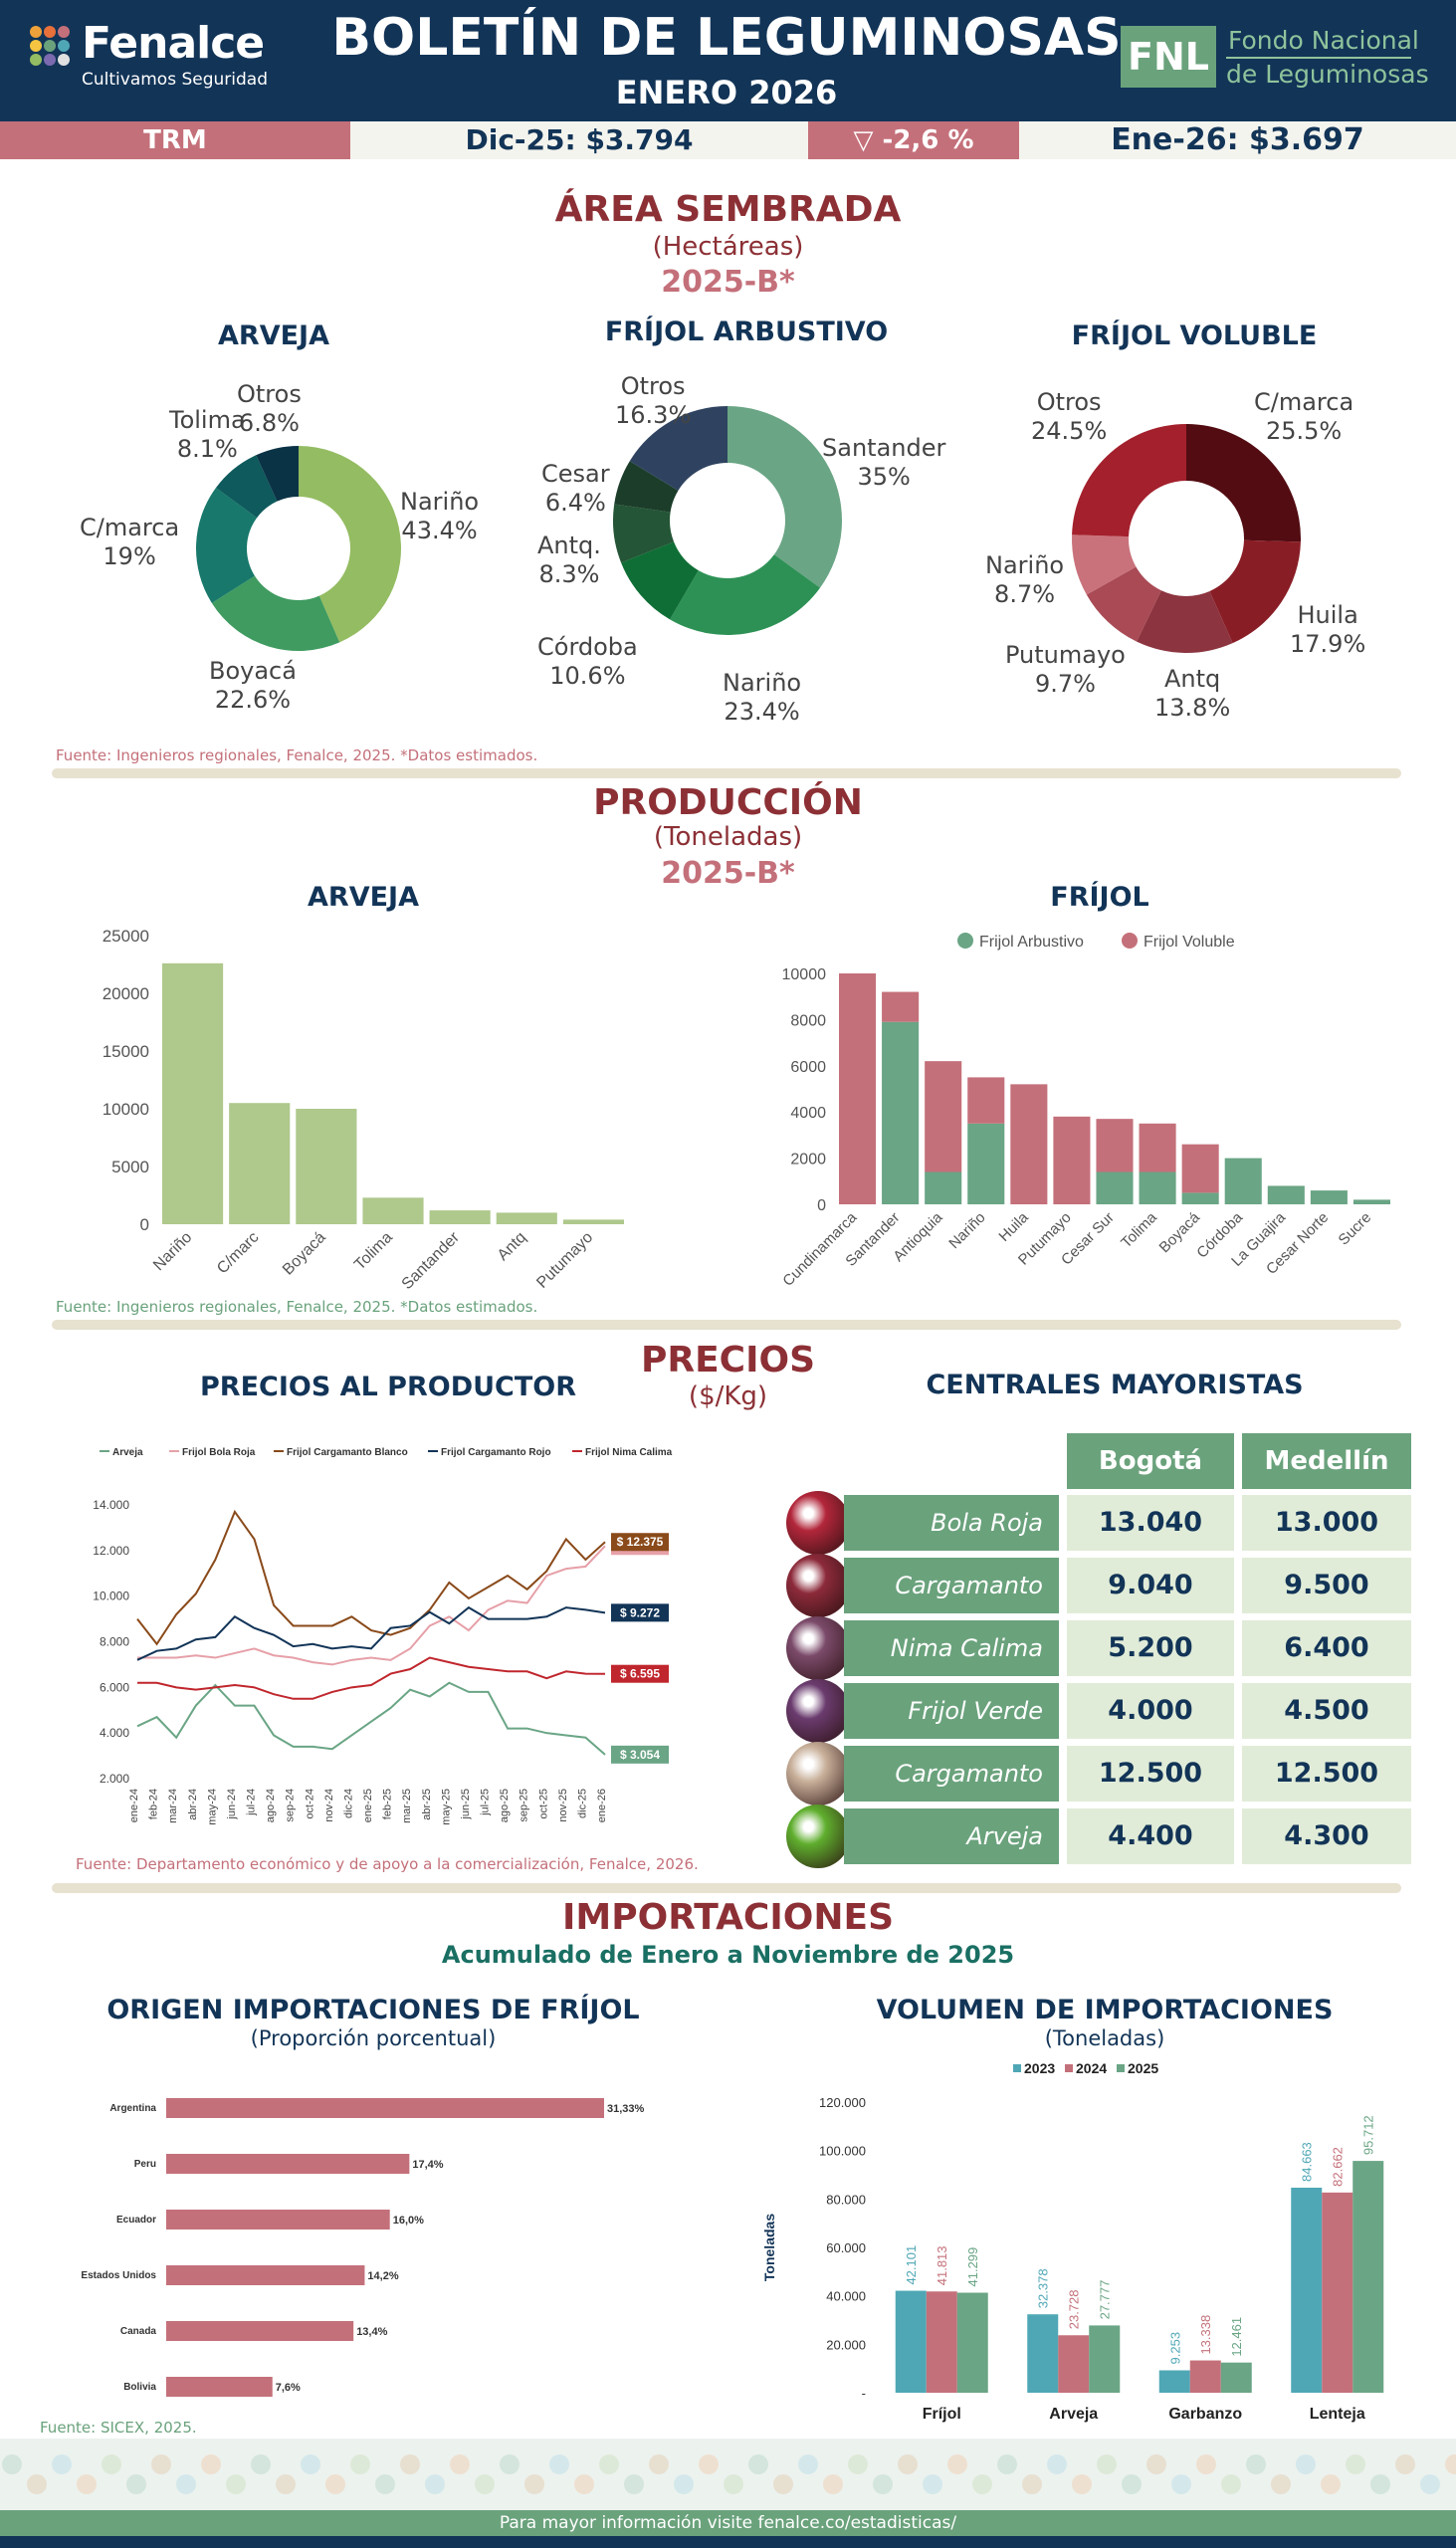  Describe the element at coordinates (864, 2393) in the screenshot. I see `y-tick-label: -` at that location.